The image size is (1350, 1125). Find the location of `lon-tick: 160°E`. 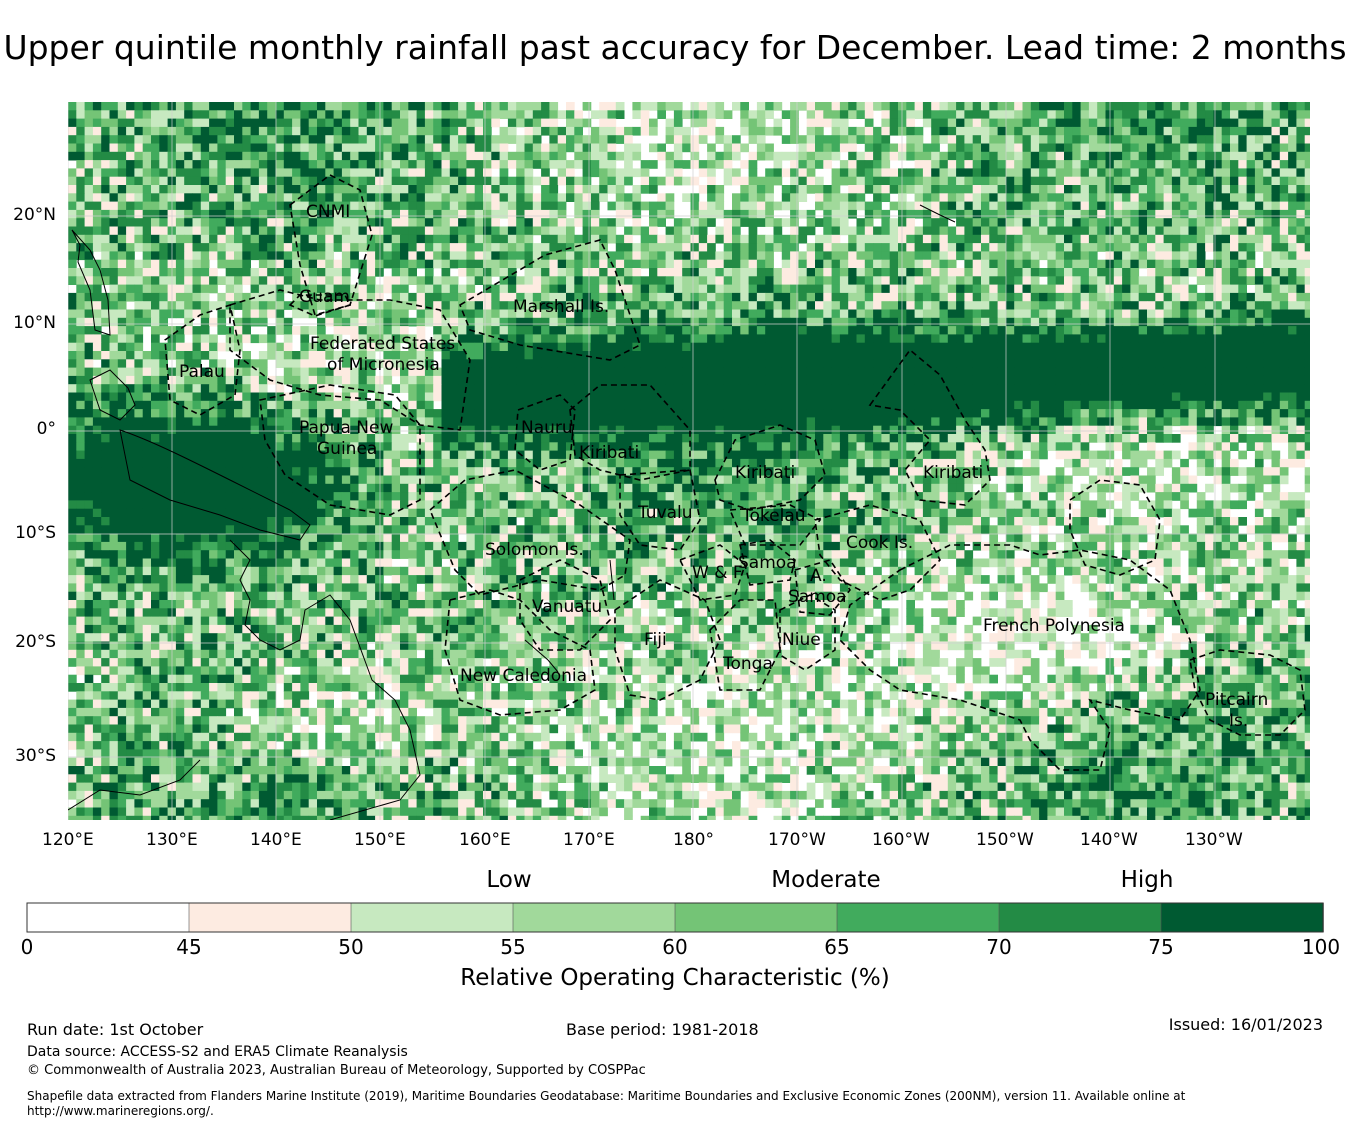

lon-tick: 160°E is located at coordinates (485, 840).